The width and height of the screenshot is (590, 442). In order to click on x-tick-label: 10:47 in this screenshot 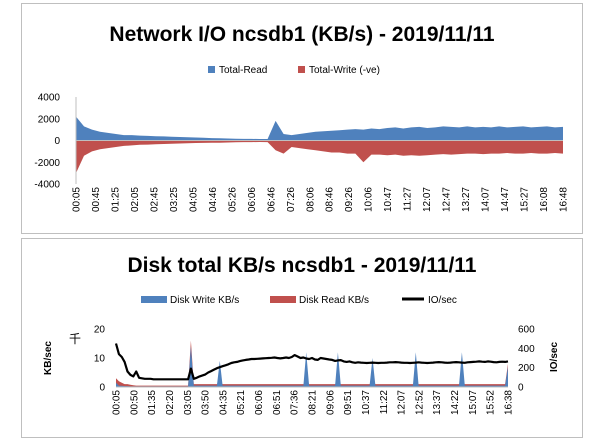, I will do `click(388, 199)`.